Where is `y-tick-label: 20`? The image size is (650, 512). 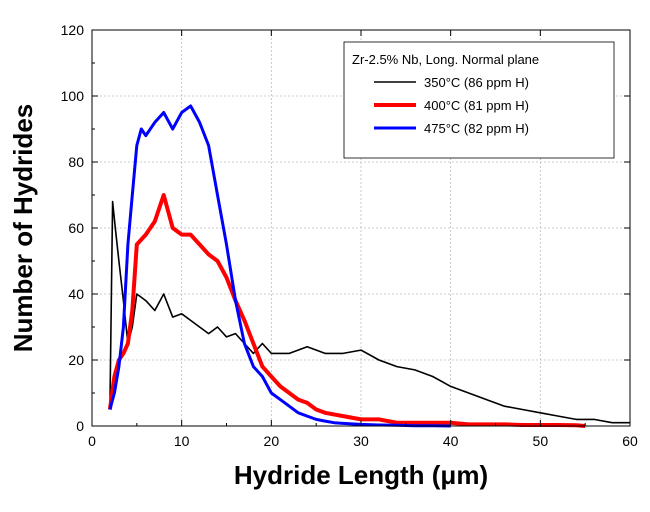
y-tick-label: 20 is located at coordinates (76, 360).